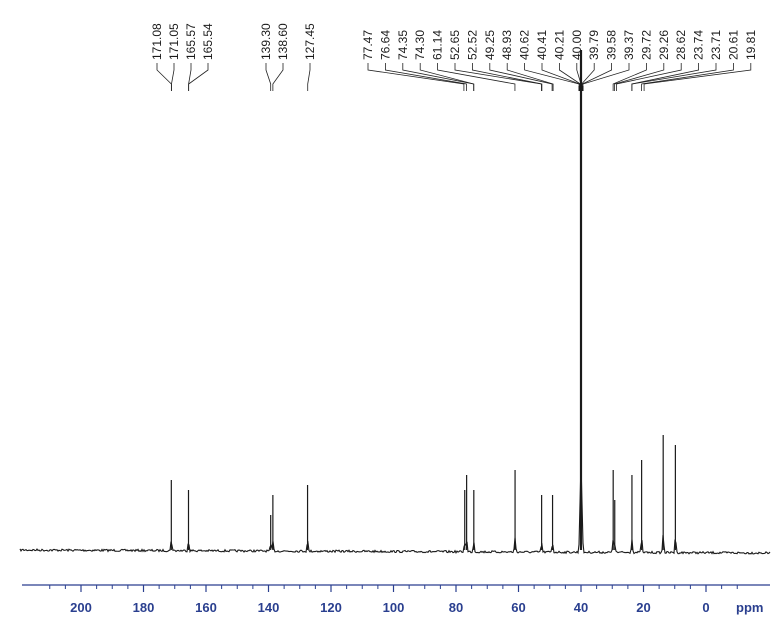  I want to click on peak-label: 29.26, so click(664, 45).